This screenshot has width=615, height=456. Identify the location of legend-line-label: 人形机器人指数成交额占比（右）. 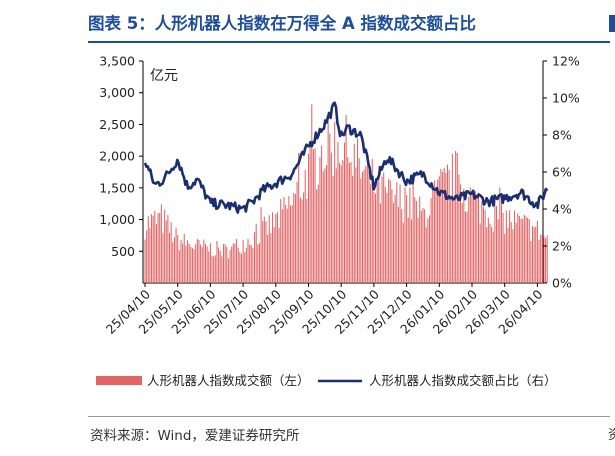
(463, 380).